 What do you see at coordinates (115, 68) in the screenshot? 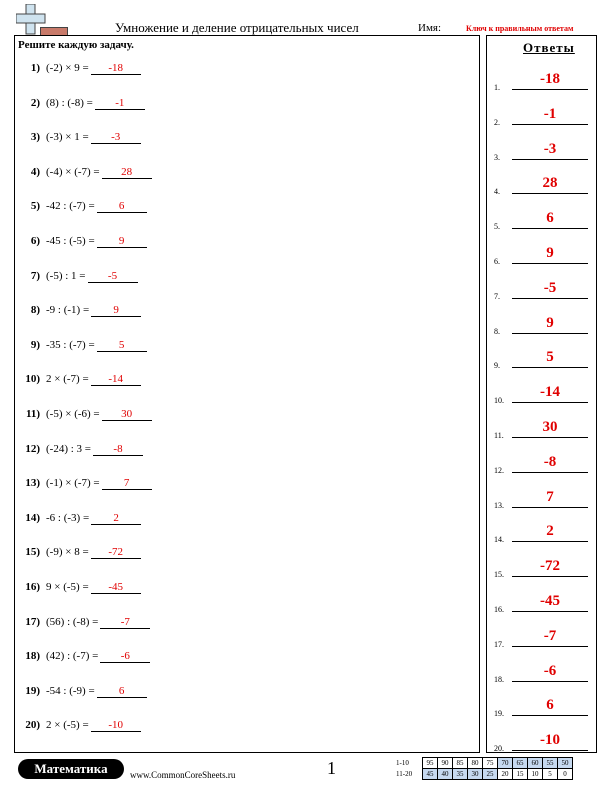
I see `problem-answer: -18` at bounding box center [115, 68].